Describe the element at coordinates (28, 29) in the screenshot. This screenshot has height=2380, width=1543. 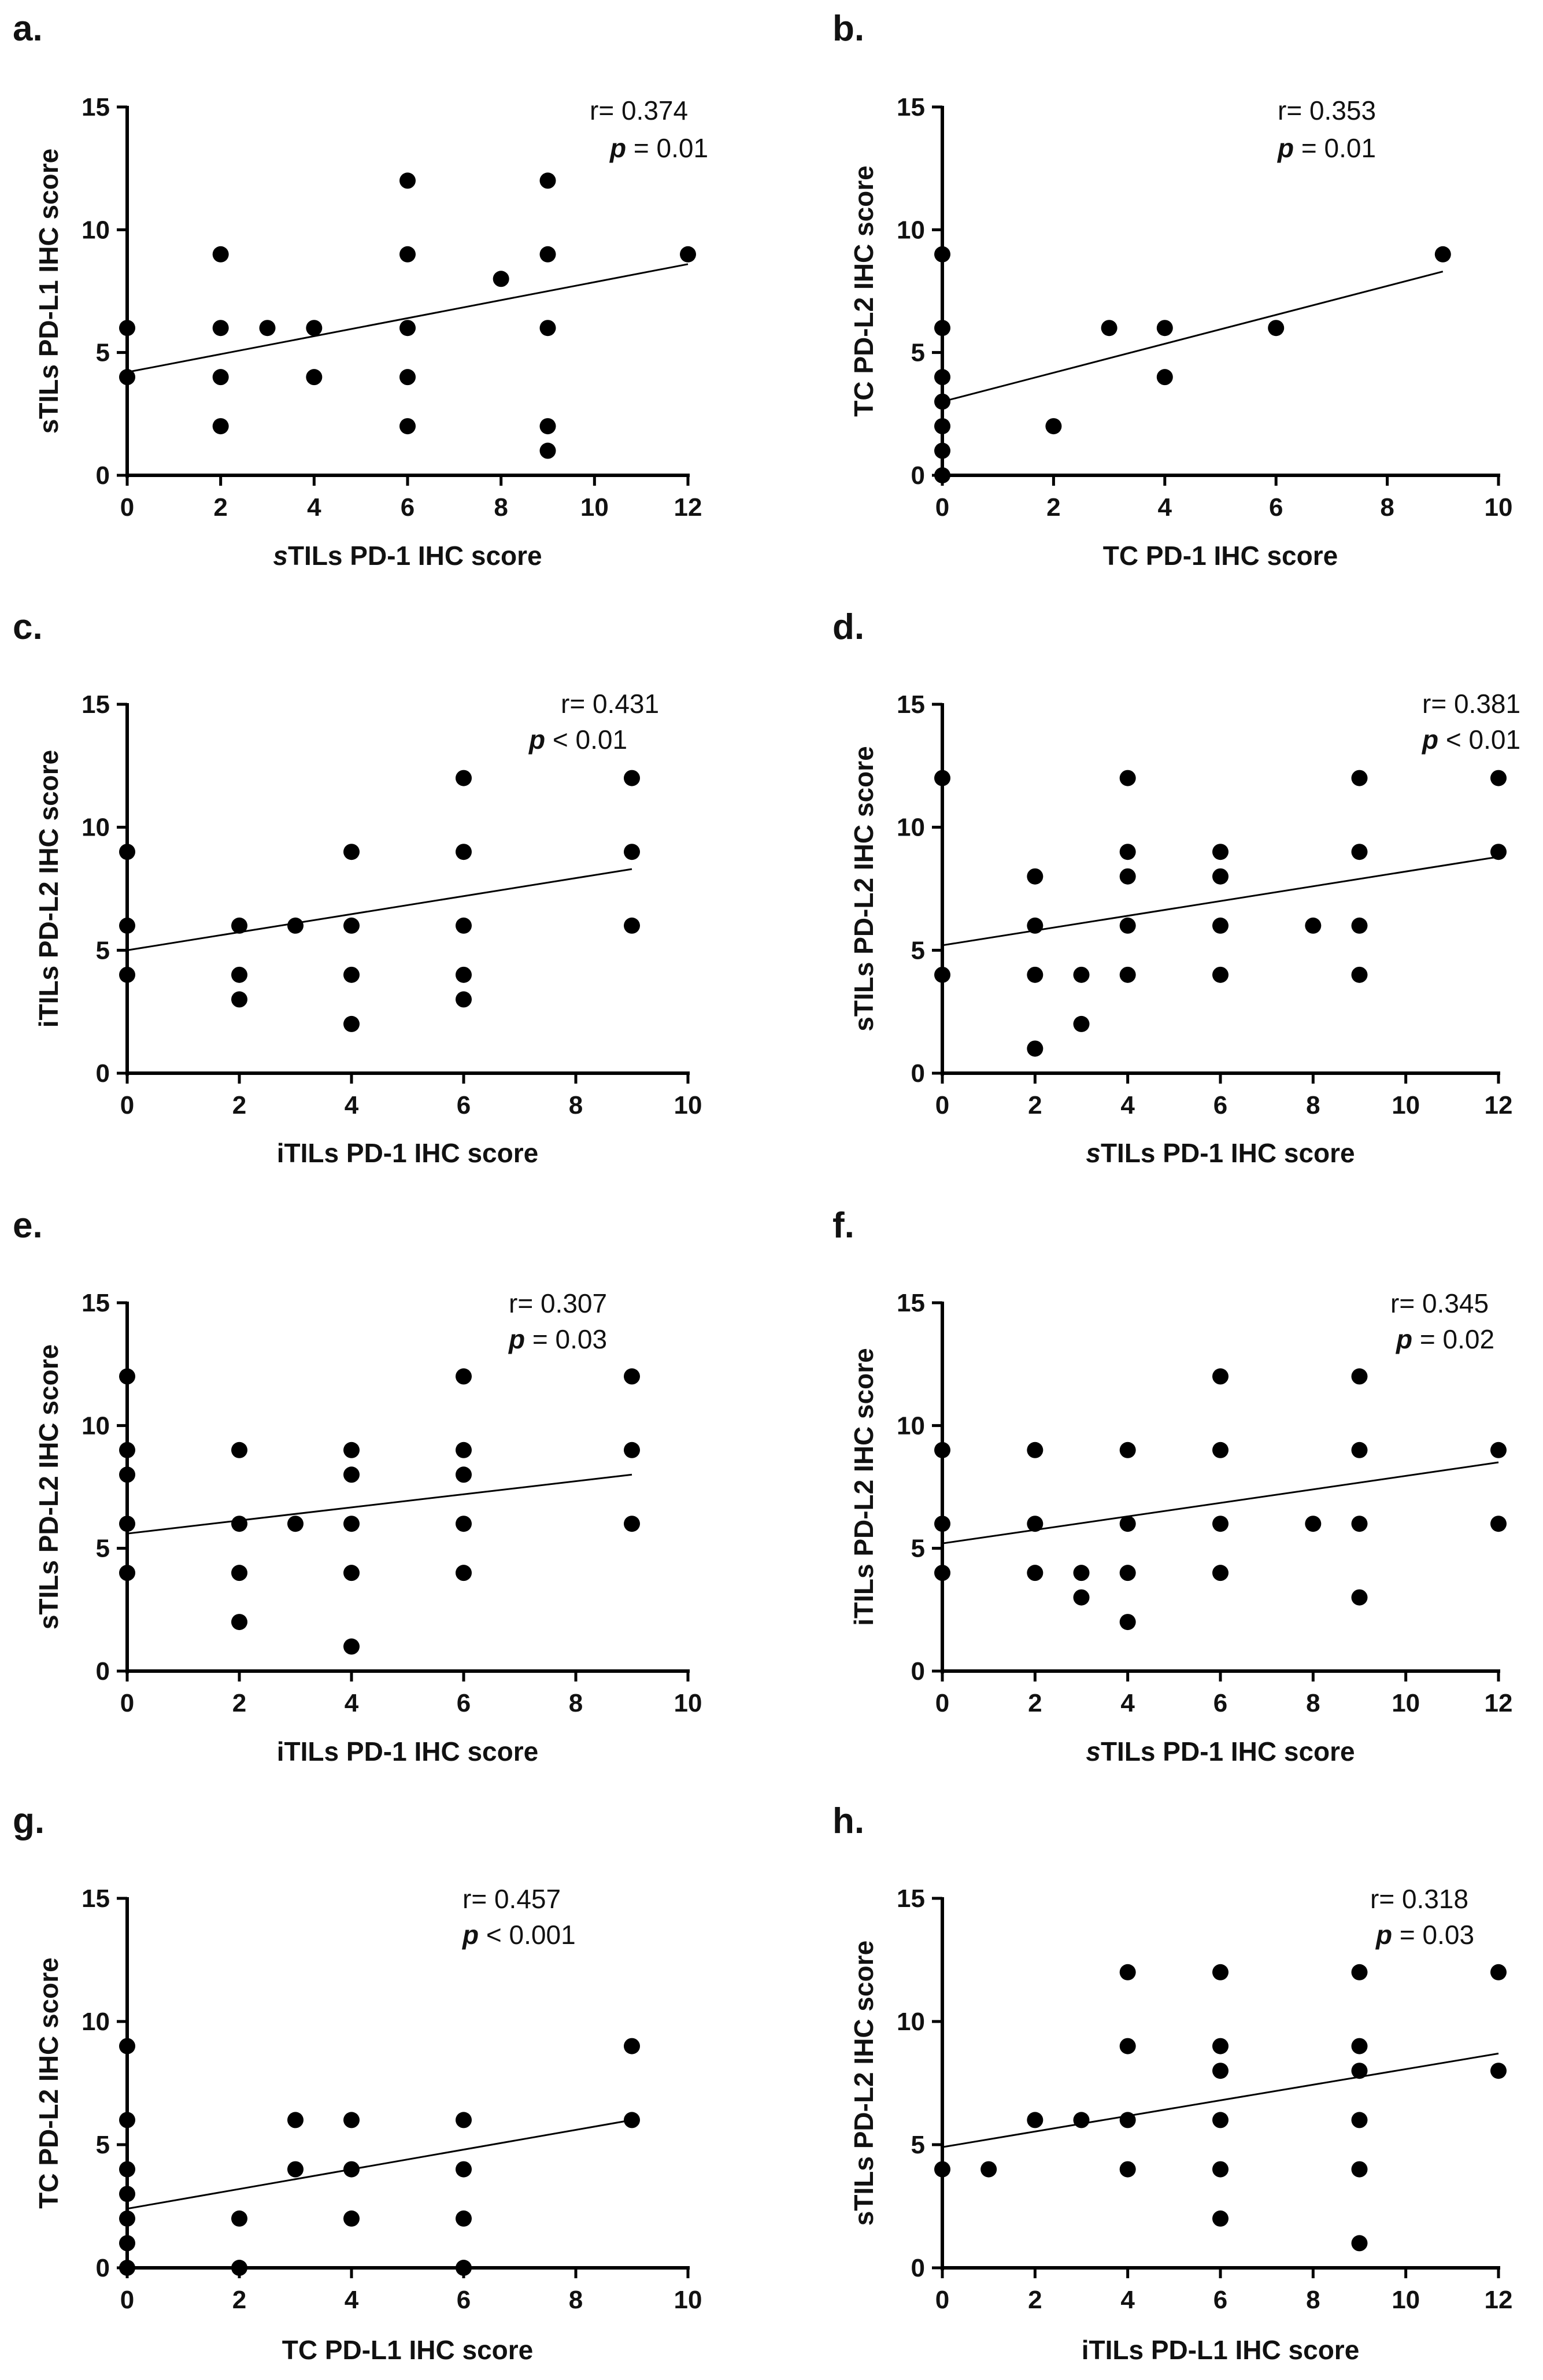
I see `panel-label: a.` at that location.